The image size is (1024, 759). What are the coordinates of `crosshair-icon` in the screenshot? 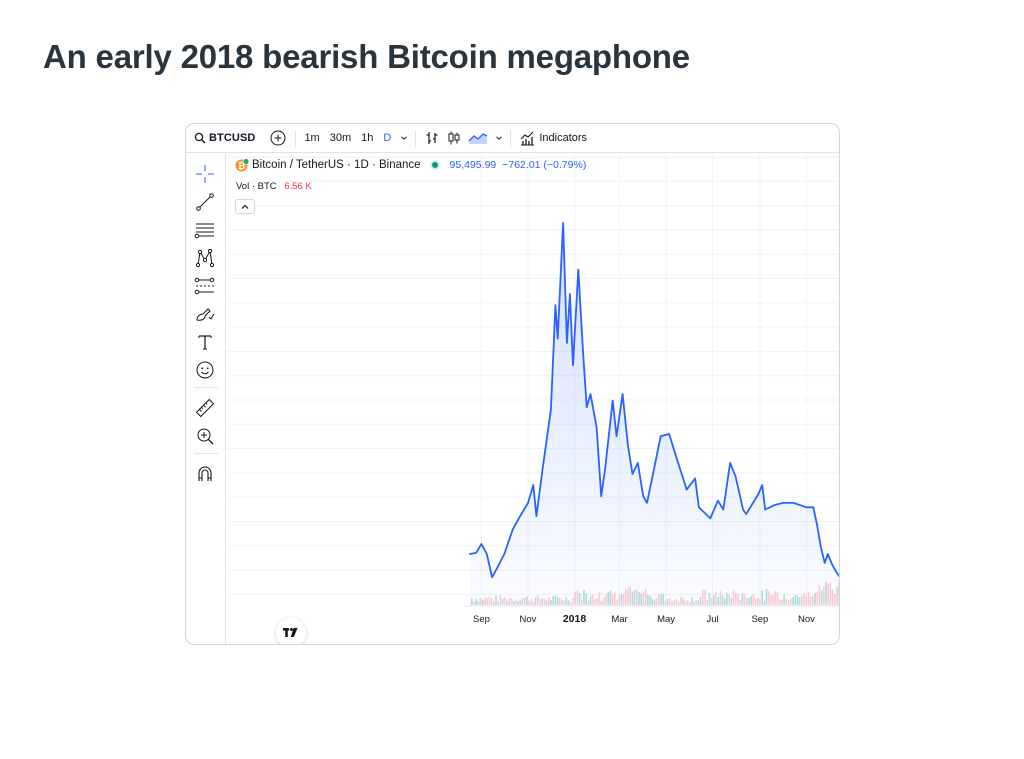 It's located at (205, 174).